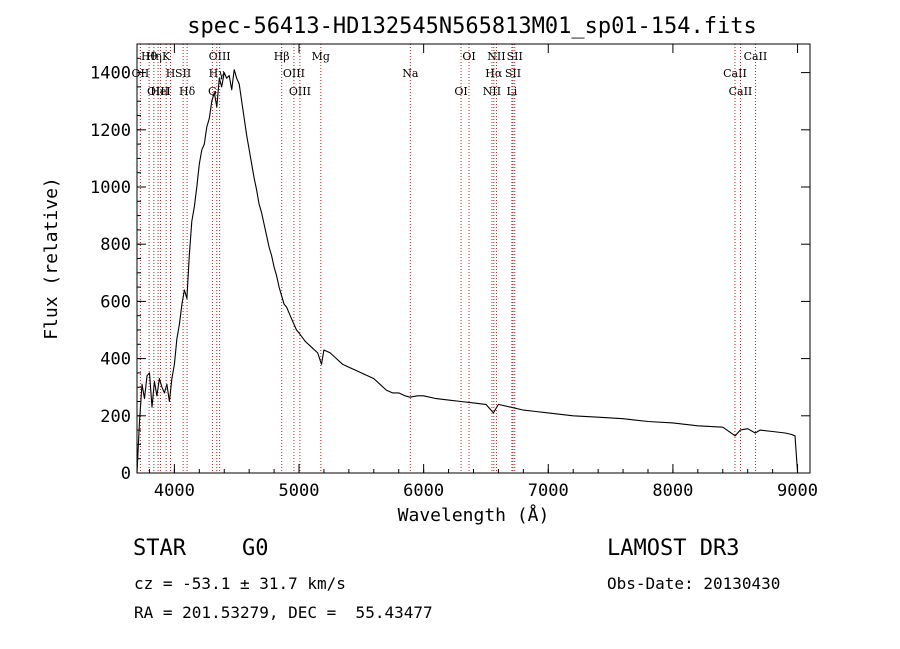  What do you see at coordinates (694, 583) in the screenshot?
I see `obs-date: Obs-Date: 20130430` at bounding box center [694, 583].